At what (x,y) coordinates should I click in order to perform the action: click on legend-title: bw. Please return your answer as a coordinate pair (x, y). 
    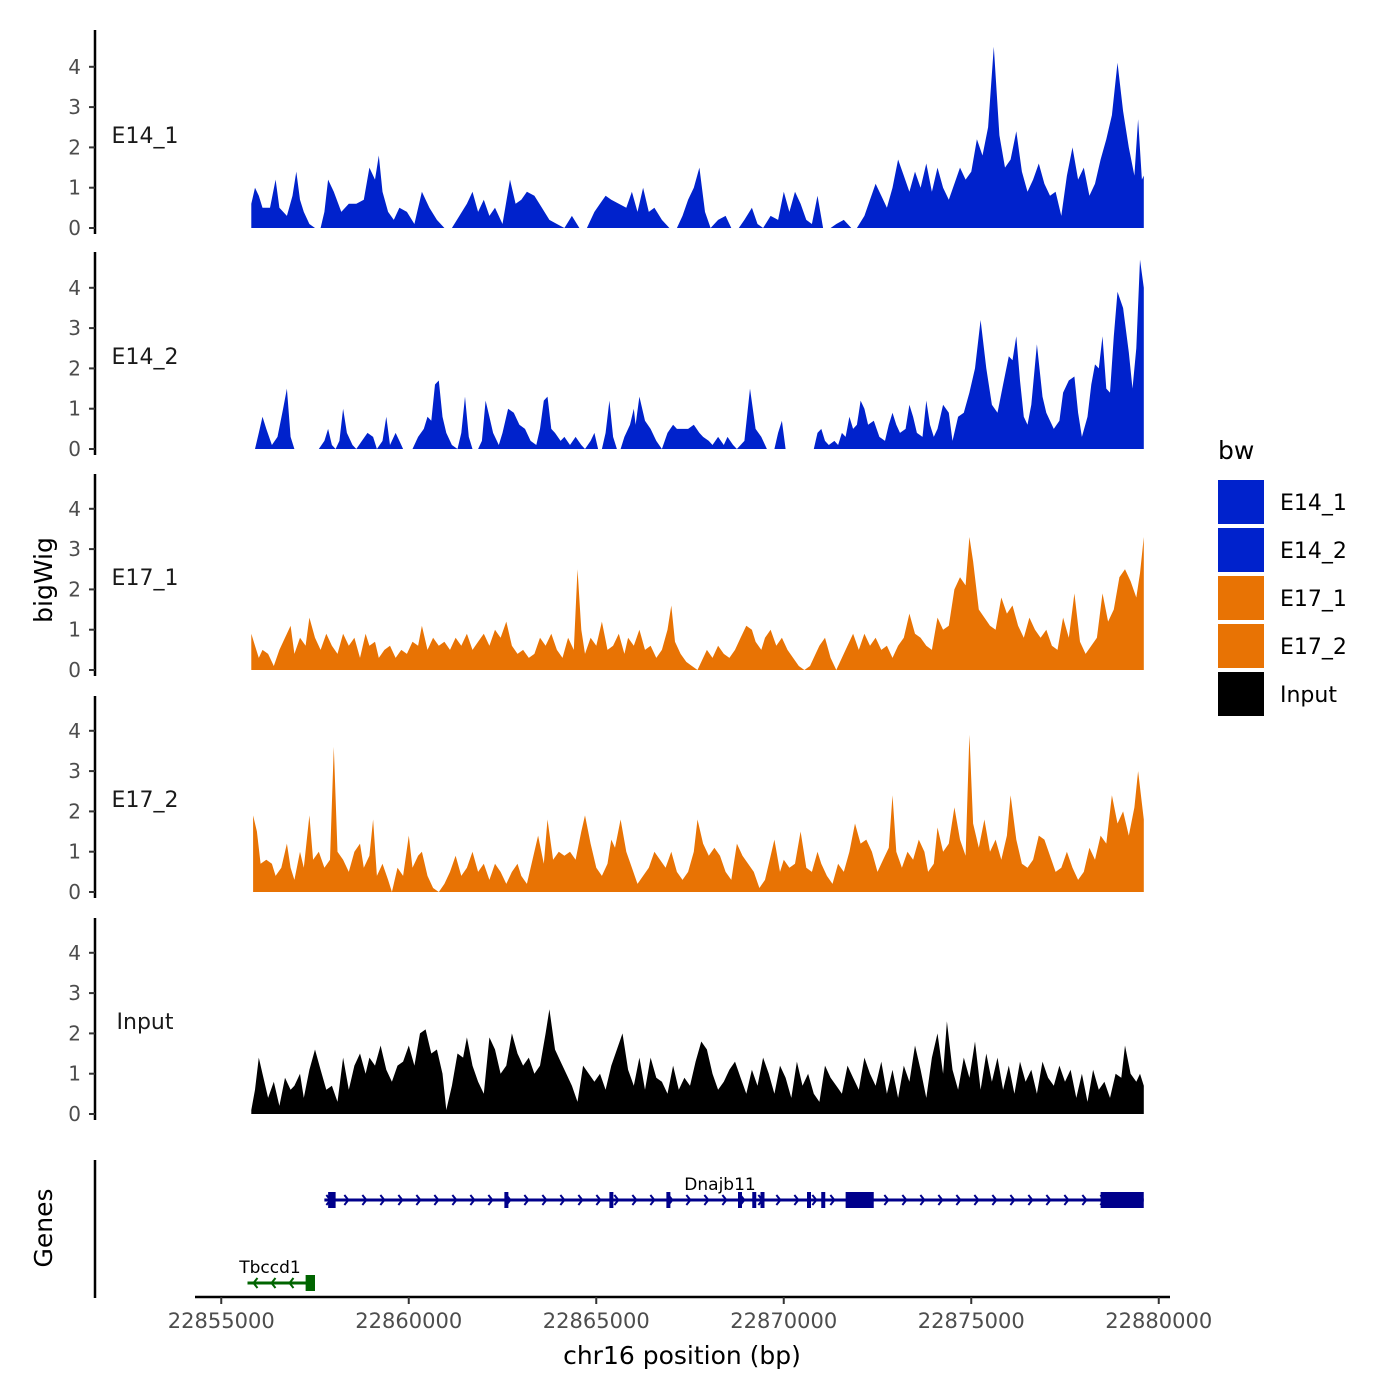
    Looking at the image, I should click on (1236, 450).